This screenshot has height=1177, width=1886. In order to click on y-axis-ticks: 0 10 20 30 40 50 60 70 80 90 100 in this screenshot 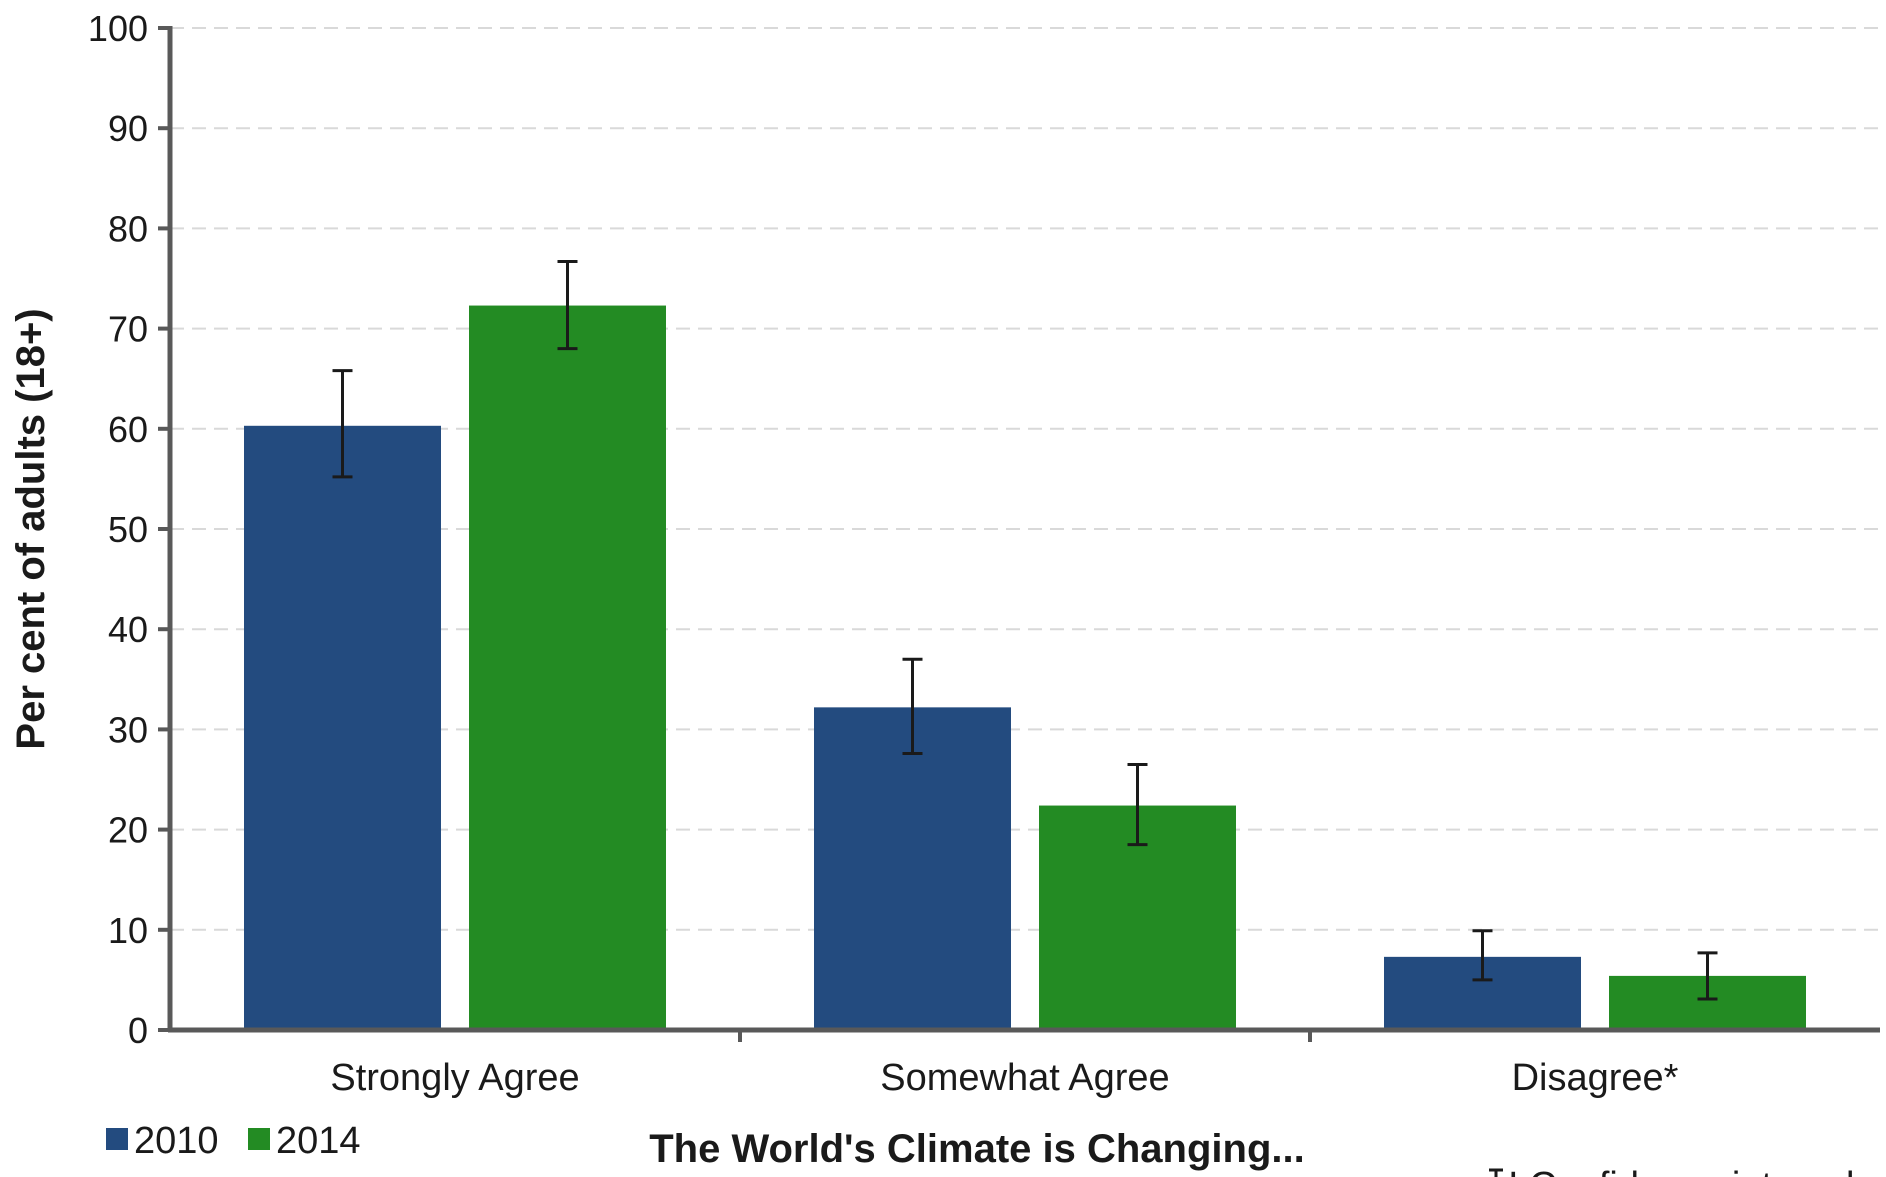, I will do `click(129, 529)`.